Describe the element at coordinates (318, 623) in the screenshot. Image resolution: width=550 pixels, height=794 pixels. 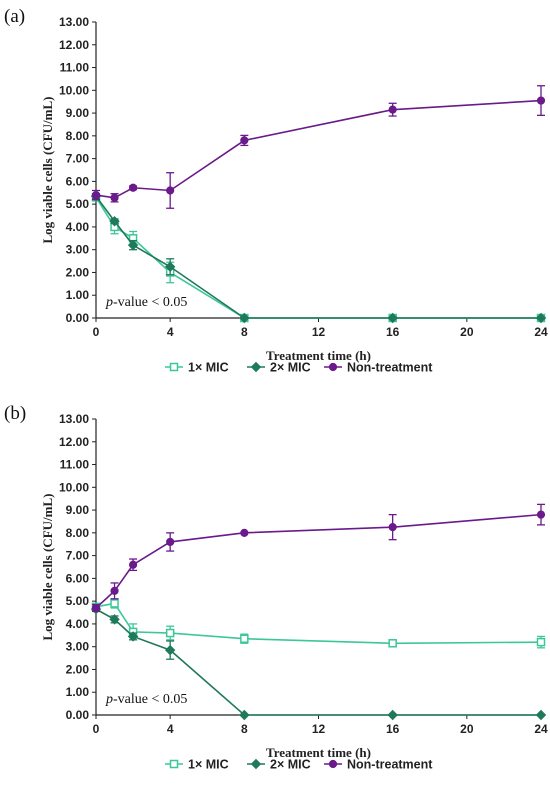
I see `series-1-mic-line` at that location.